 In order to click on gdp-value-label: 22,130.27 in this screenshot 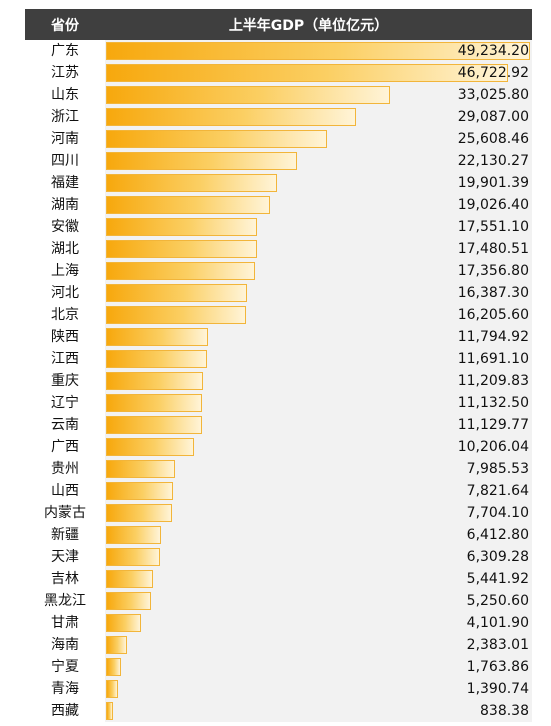, I will do `click(493, 161)`.